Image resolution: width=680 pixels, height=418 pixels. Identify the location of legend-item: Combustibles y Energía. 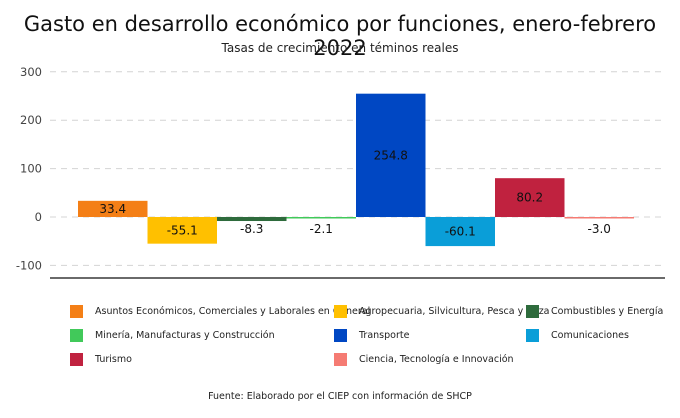
(594, 311).